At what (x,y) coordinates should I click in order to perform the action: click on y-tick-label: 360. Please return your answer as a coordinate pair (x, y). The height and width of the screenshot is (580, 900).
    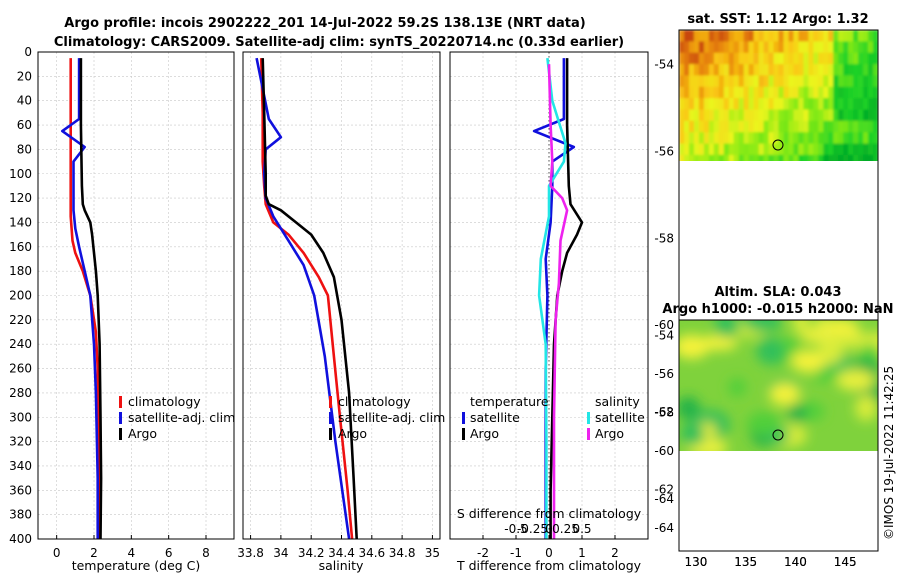
    Looking at the image, I should click on (20, 490).